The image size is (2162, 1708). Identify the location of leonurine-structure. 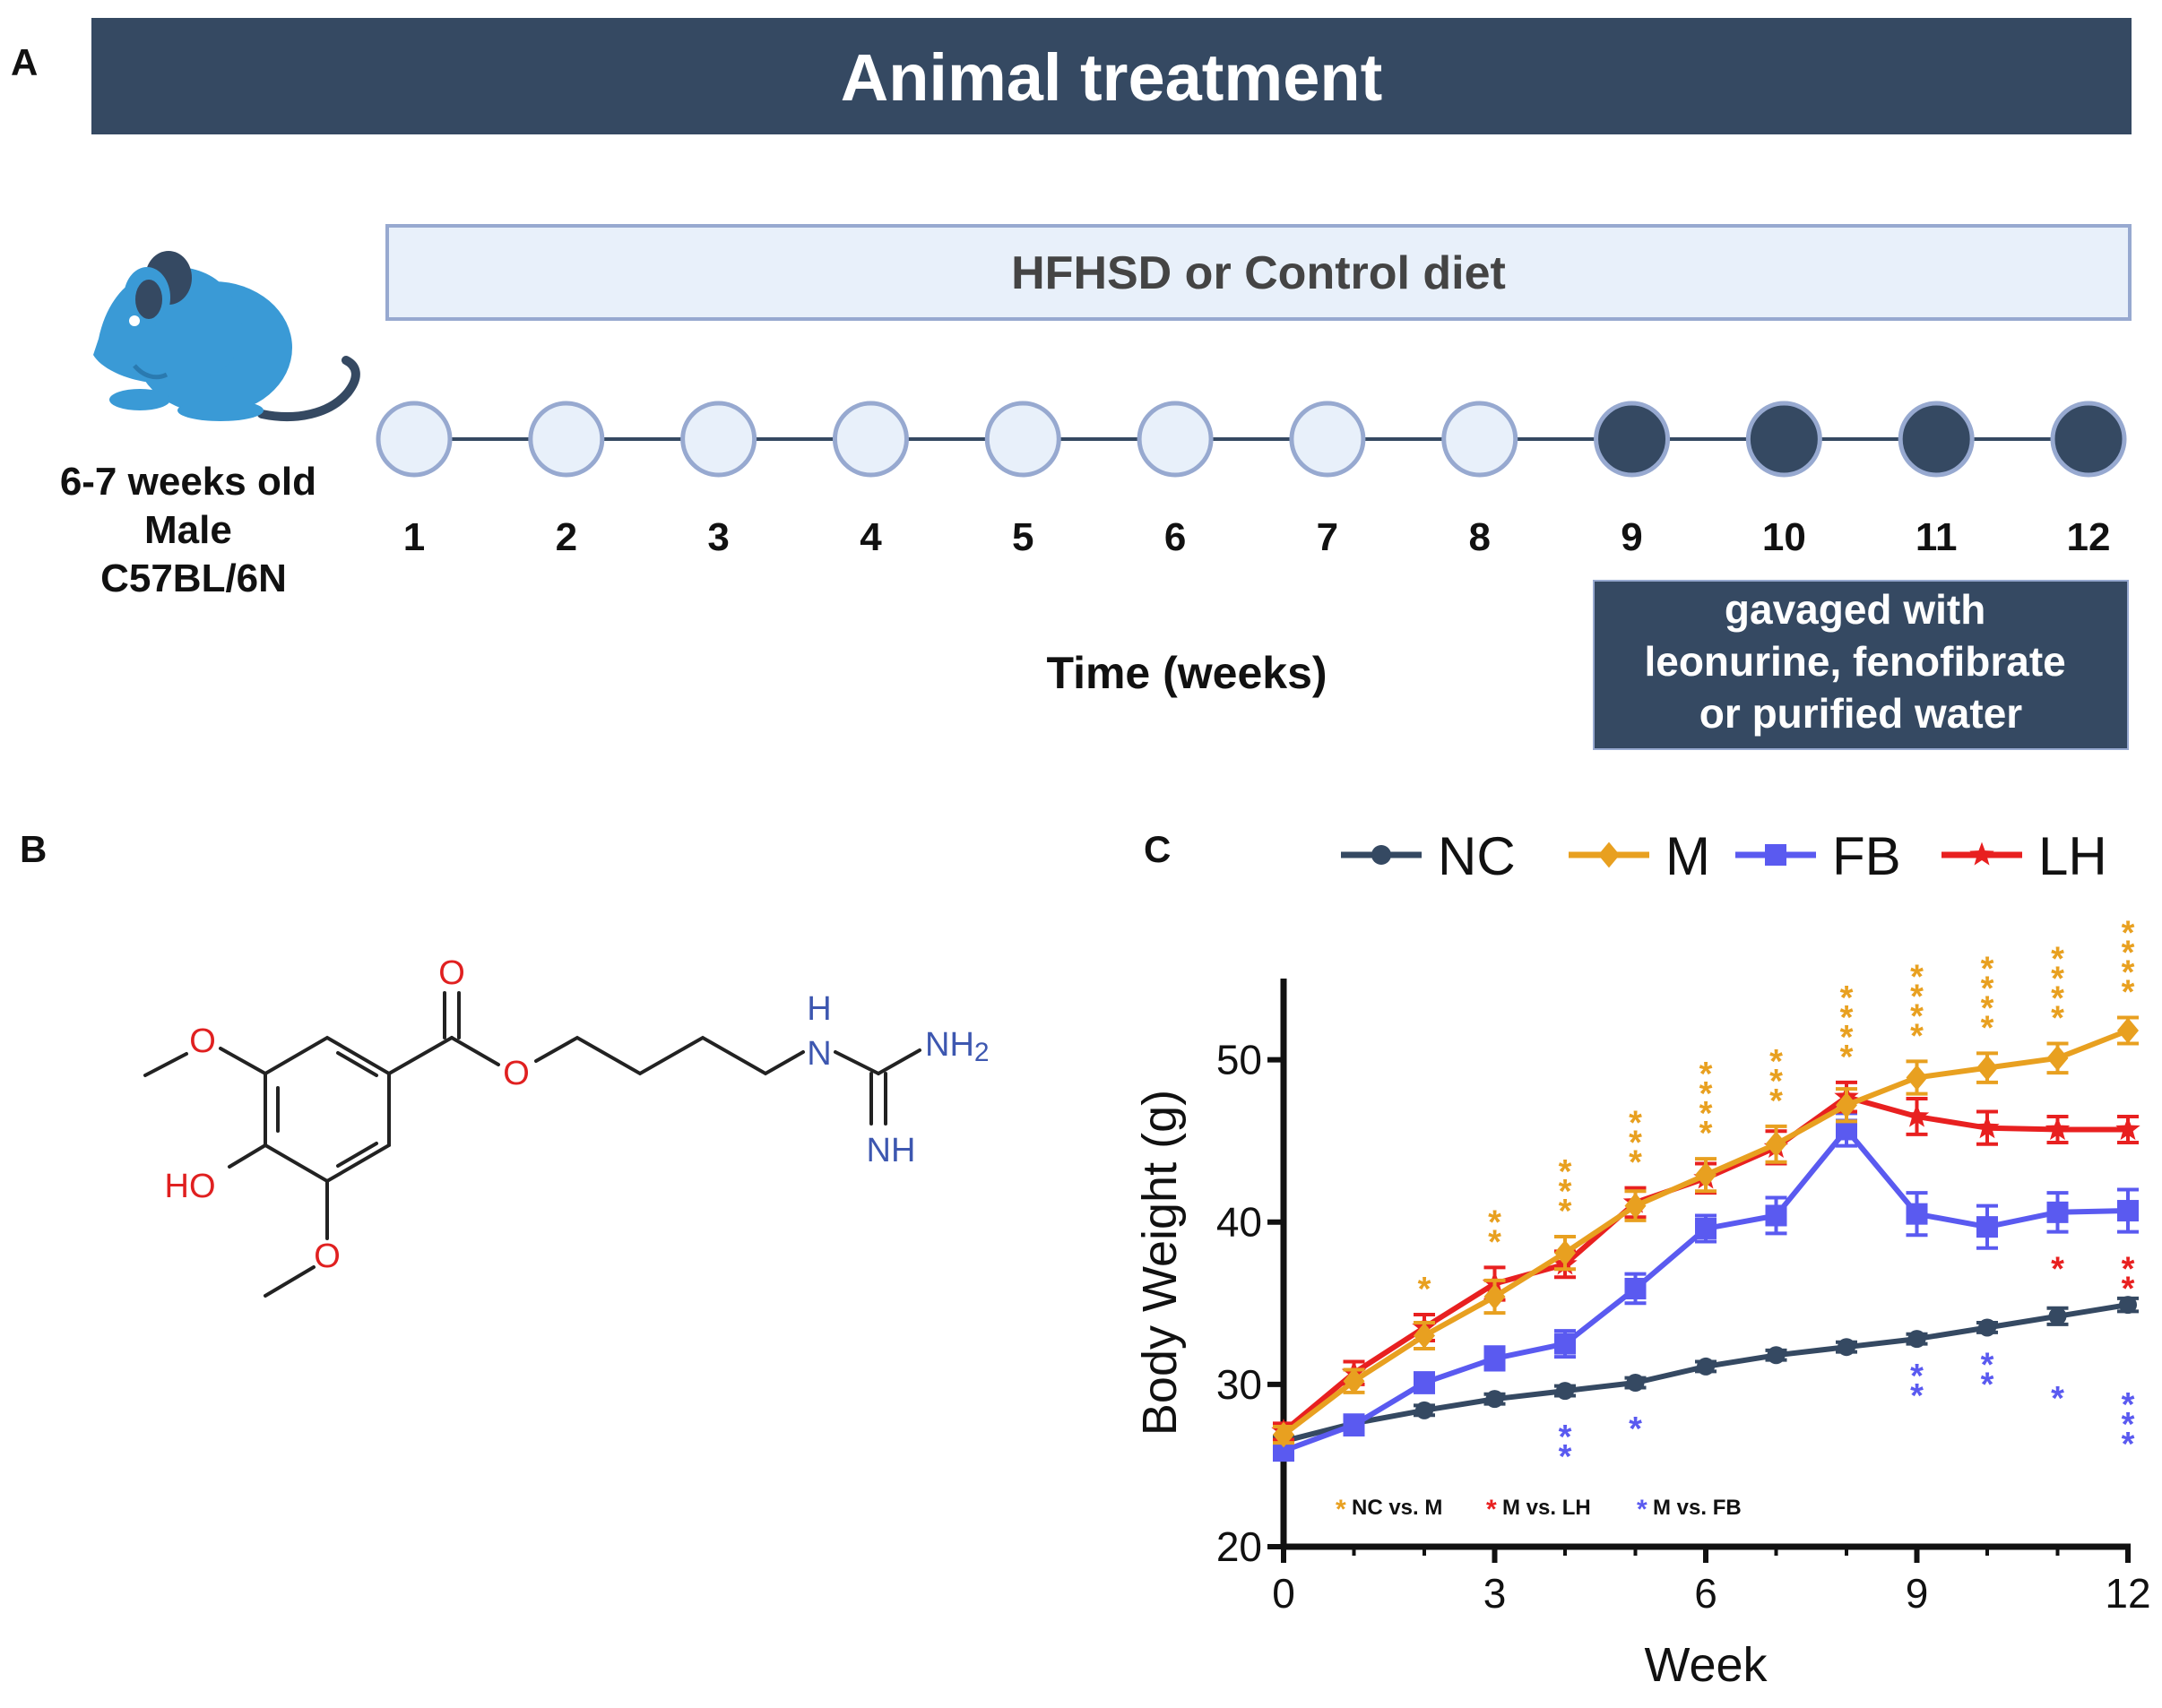
(532, 1144).